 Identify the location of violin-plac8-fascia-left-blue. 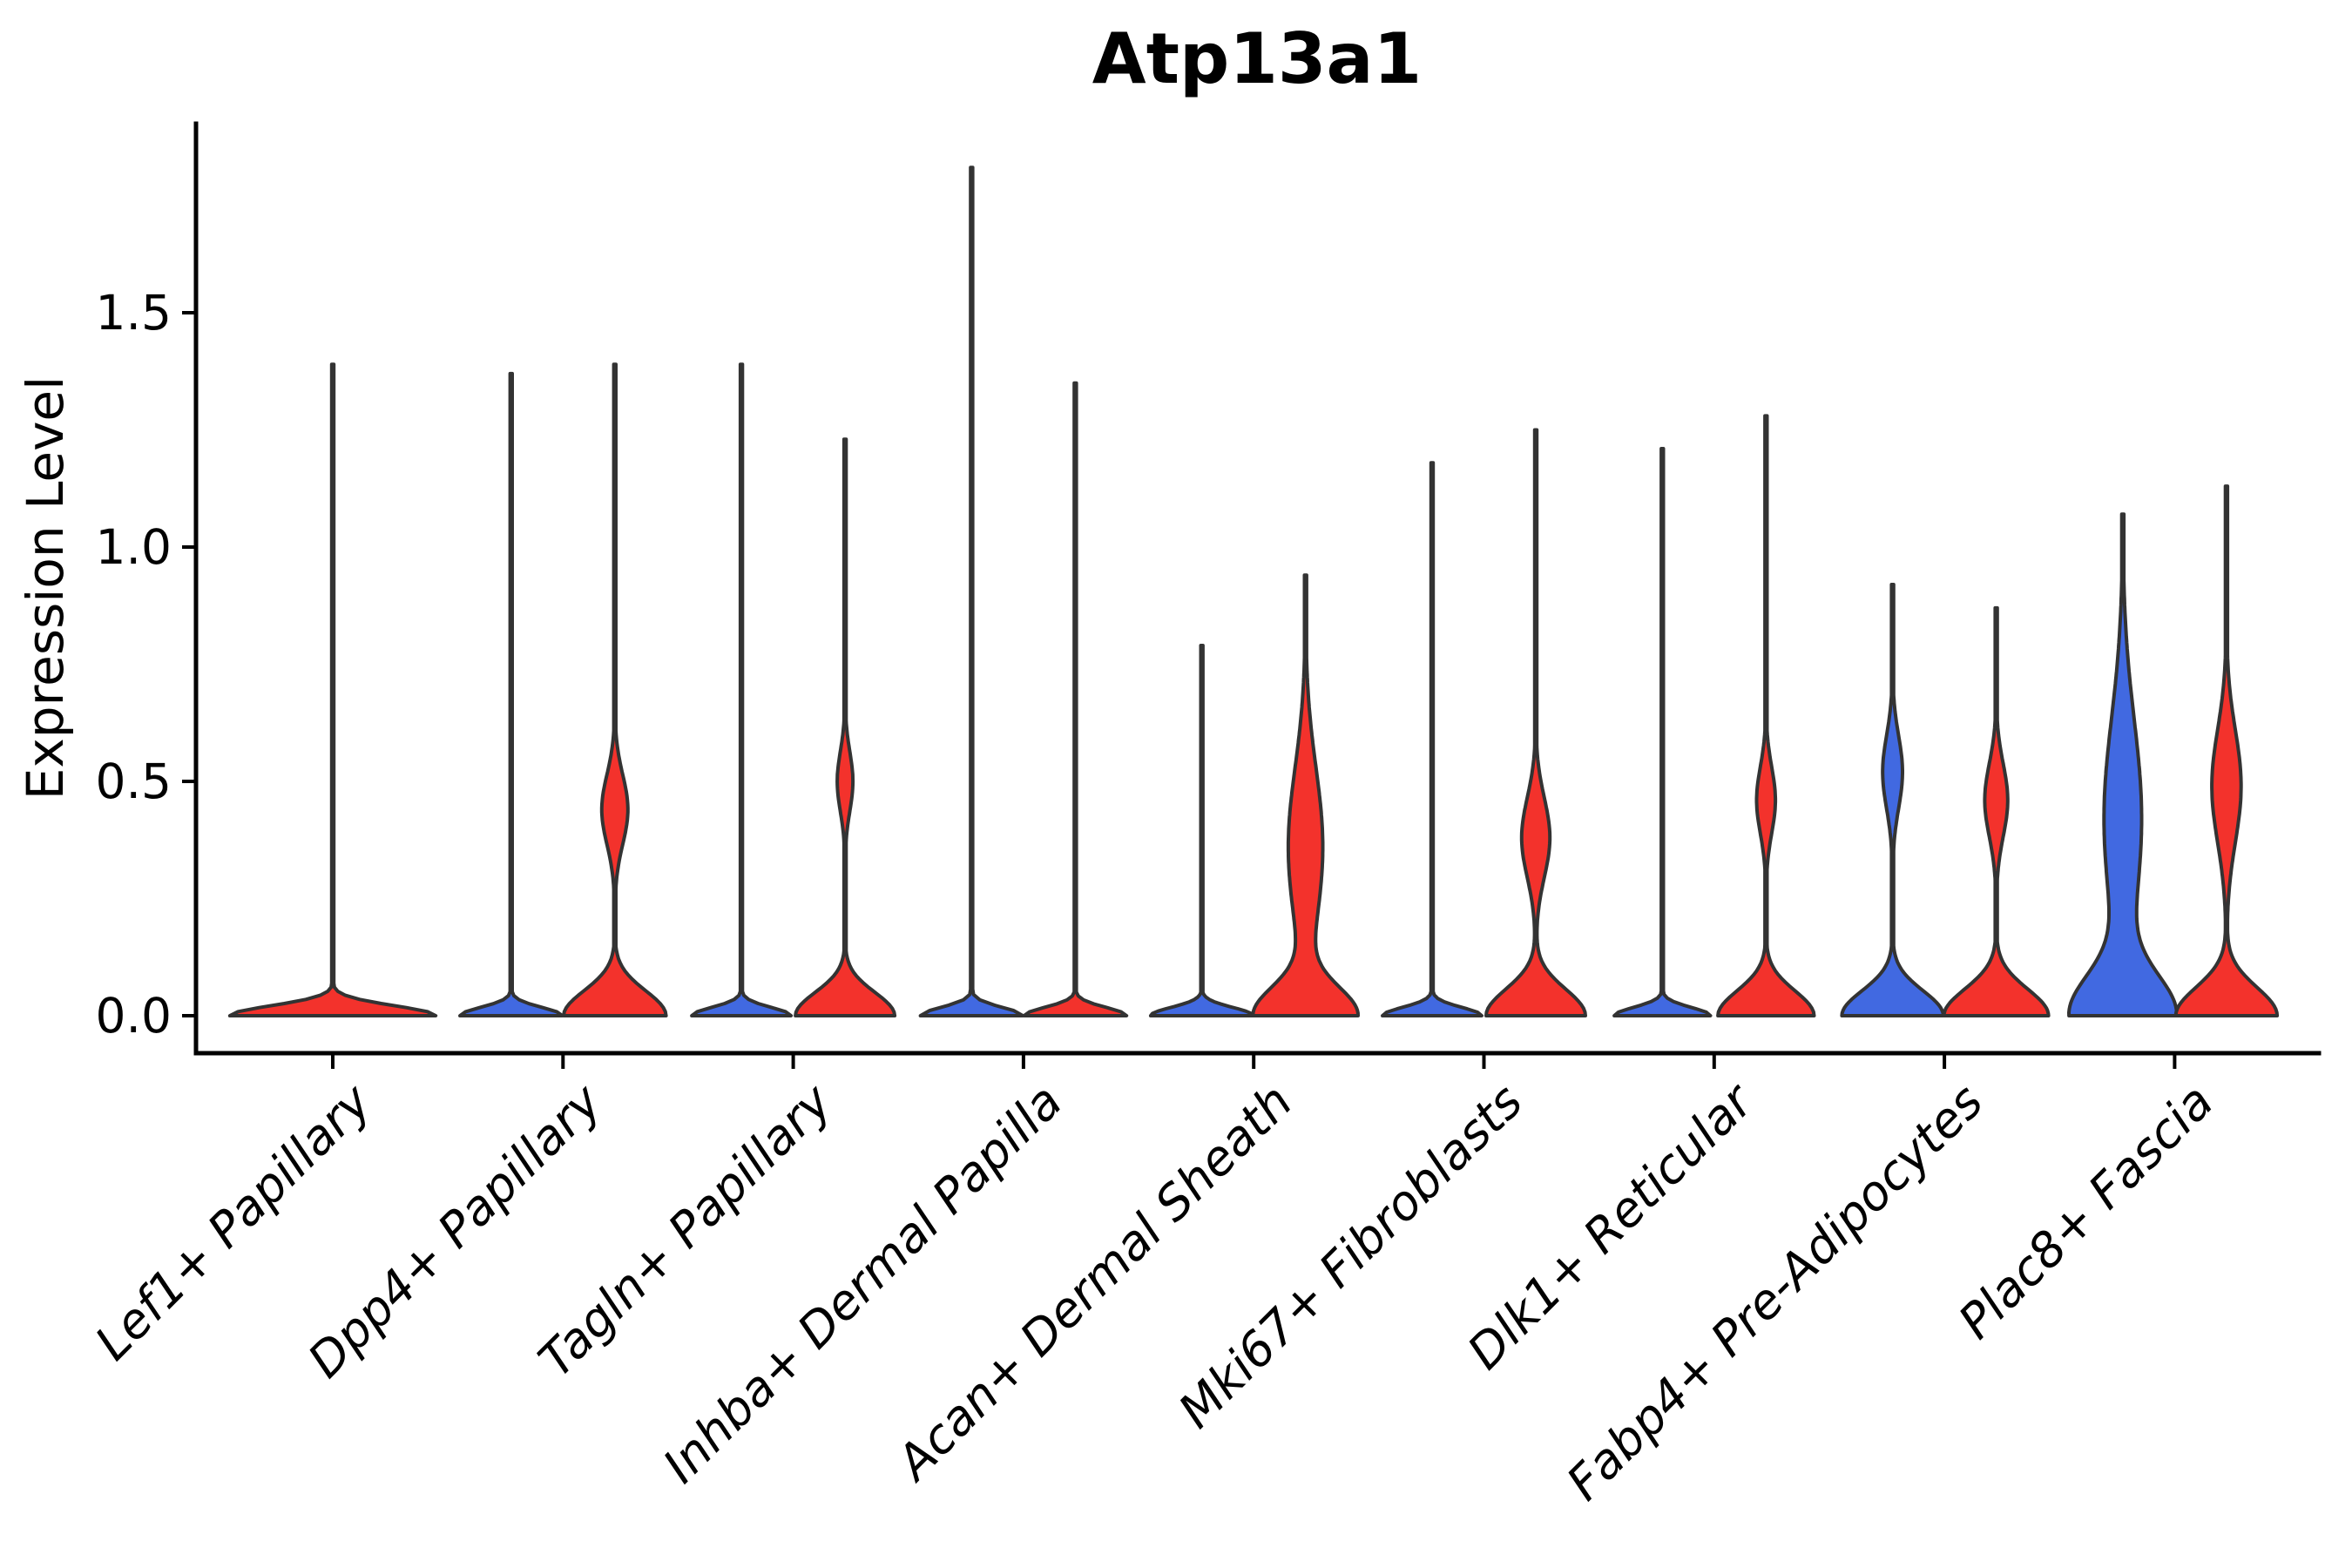
(2123, 764).